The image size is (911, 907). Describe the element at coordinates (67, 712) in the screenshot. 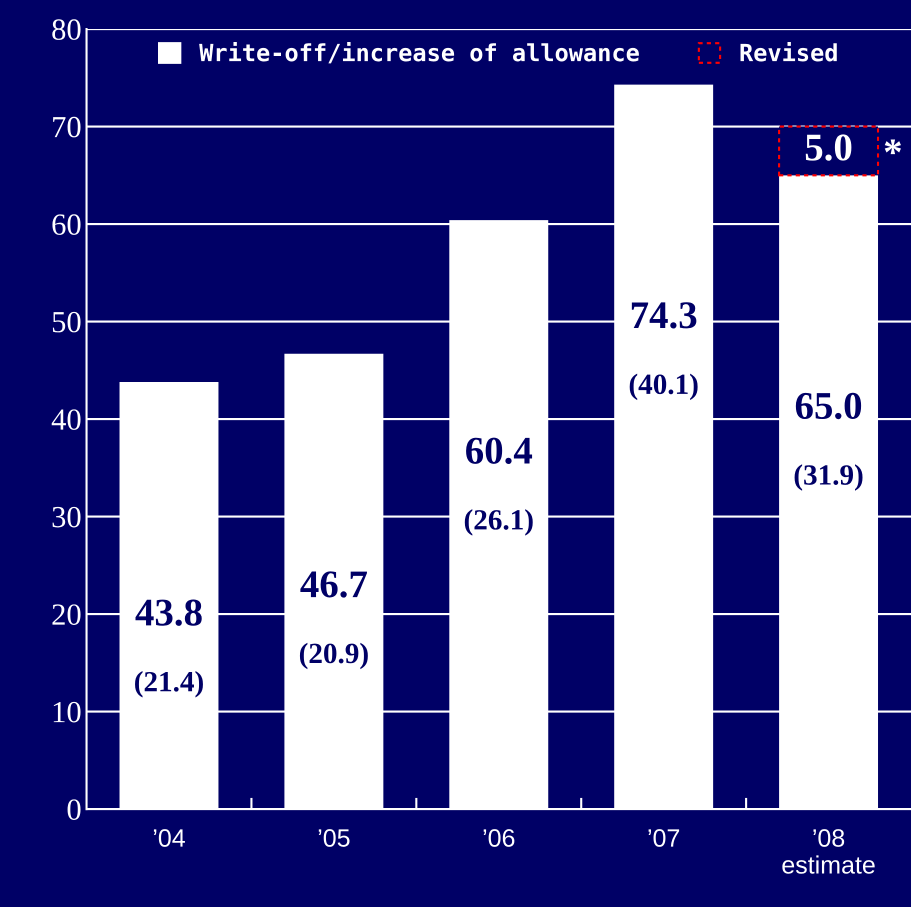

I see `y-tick-label: 10` at that location.